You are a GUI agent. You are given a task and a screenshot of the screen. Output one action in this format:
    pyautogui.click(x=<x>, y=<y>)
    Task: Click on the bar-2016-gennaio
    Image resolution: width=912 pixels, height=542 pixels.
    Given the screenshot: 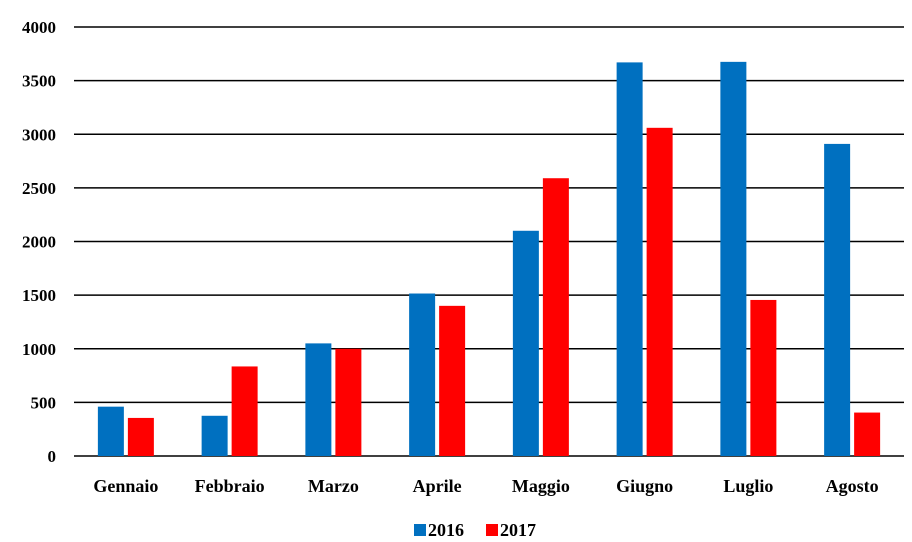 What is the action you would take?
    pyautogui.click(x=110, y=431)
    